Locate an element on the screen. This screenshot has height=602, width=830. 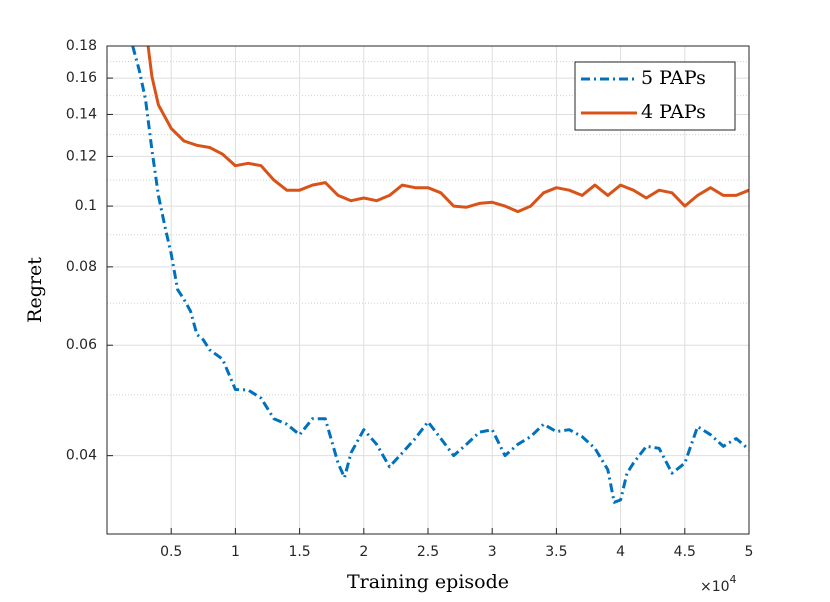
x-tick-label: 1.5 is located at coordinates (299, 552).